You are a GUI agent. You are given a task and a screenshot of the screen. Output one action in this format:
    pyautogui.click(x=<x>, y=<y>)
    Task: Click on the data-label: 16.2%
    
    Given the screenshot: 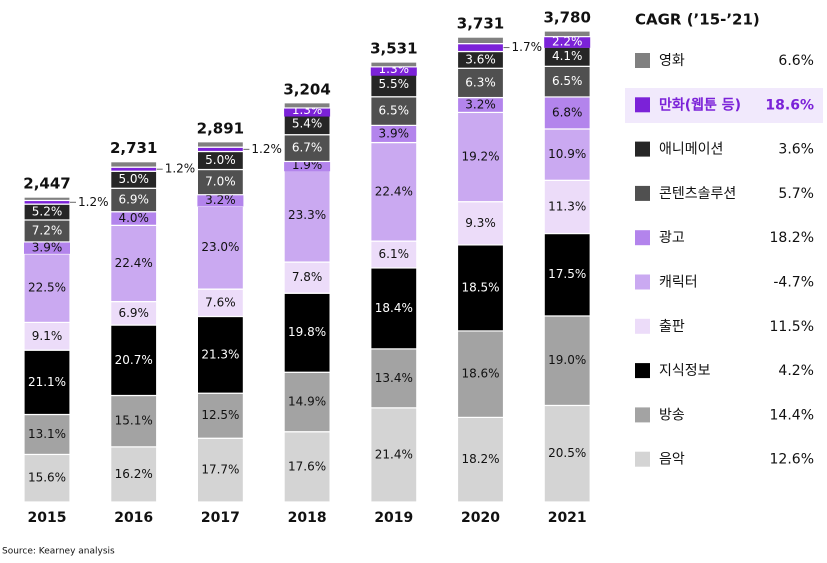 What is the action you would take?
    pyautogui.click(x=134, y=474)
    